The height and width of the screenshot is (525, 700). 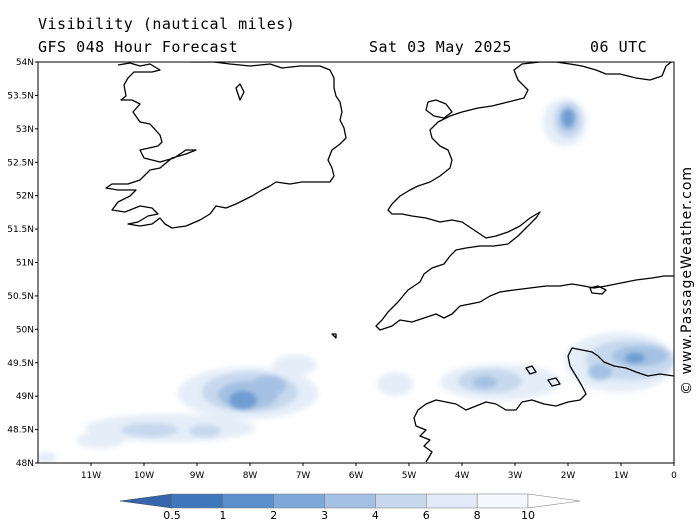 What do you see at coordinates (531, 370) in the screenshot?
I see `channel-island-guernsey` at bounding box center [531, 370].